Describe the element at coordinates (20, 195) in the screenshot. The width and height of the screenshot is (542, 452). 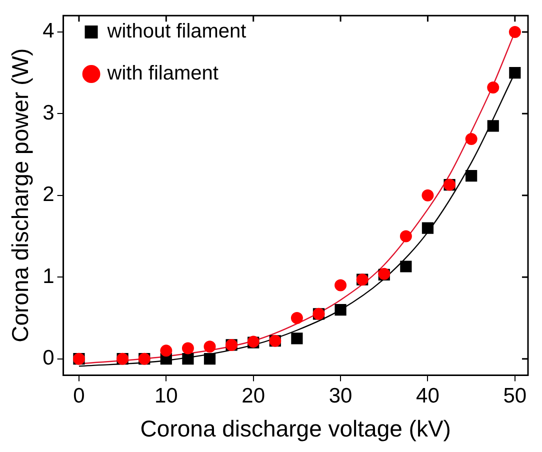
I see `y-axis-title: Corona discharge power (W)` at that location.